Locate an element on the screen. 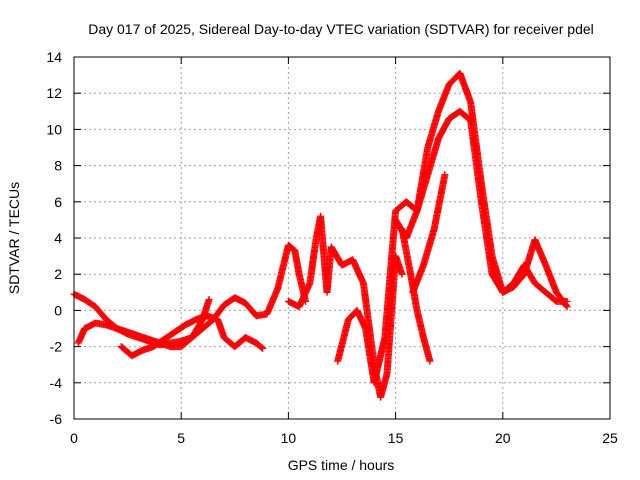 This screenshot has width=640, height=480. x-tick-label: 5 is located at coordinates (181, 438).